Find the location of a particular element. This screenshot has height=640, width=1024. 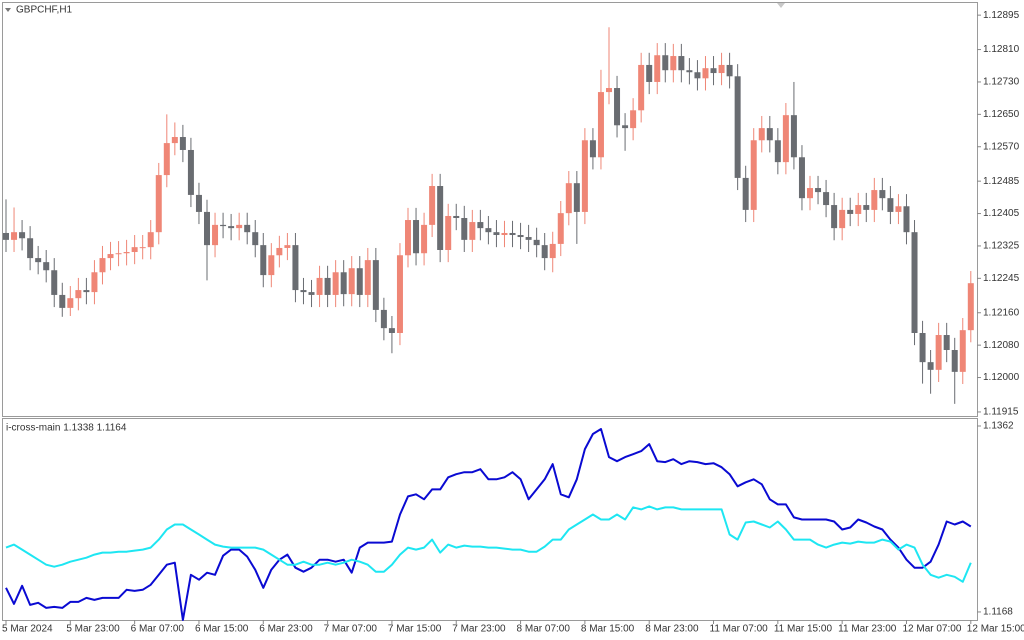

x-tick-label: 6 Mar 23:00 is located at coordinates (286, 629).